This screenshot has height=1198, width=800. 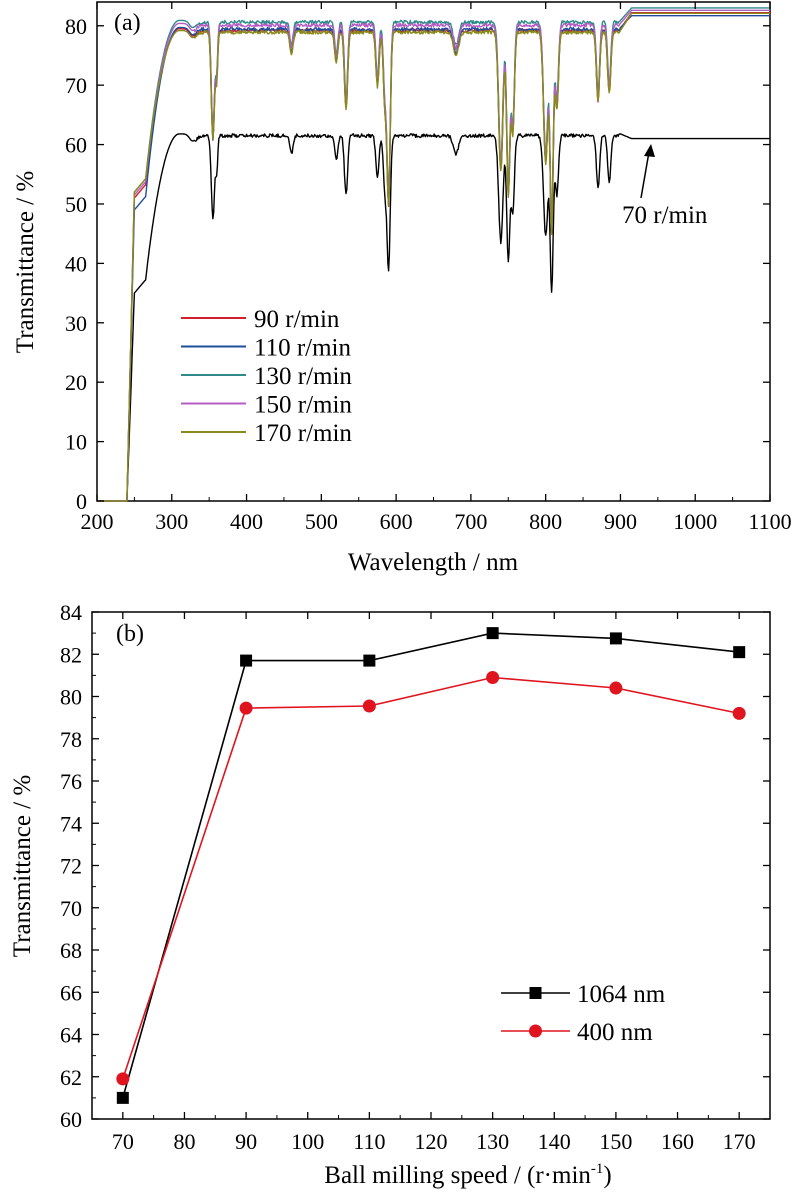 I want to click on panel-b-x-axis-title: Ball milling speed / (r·min-1), so click(x=467, y=1175).